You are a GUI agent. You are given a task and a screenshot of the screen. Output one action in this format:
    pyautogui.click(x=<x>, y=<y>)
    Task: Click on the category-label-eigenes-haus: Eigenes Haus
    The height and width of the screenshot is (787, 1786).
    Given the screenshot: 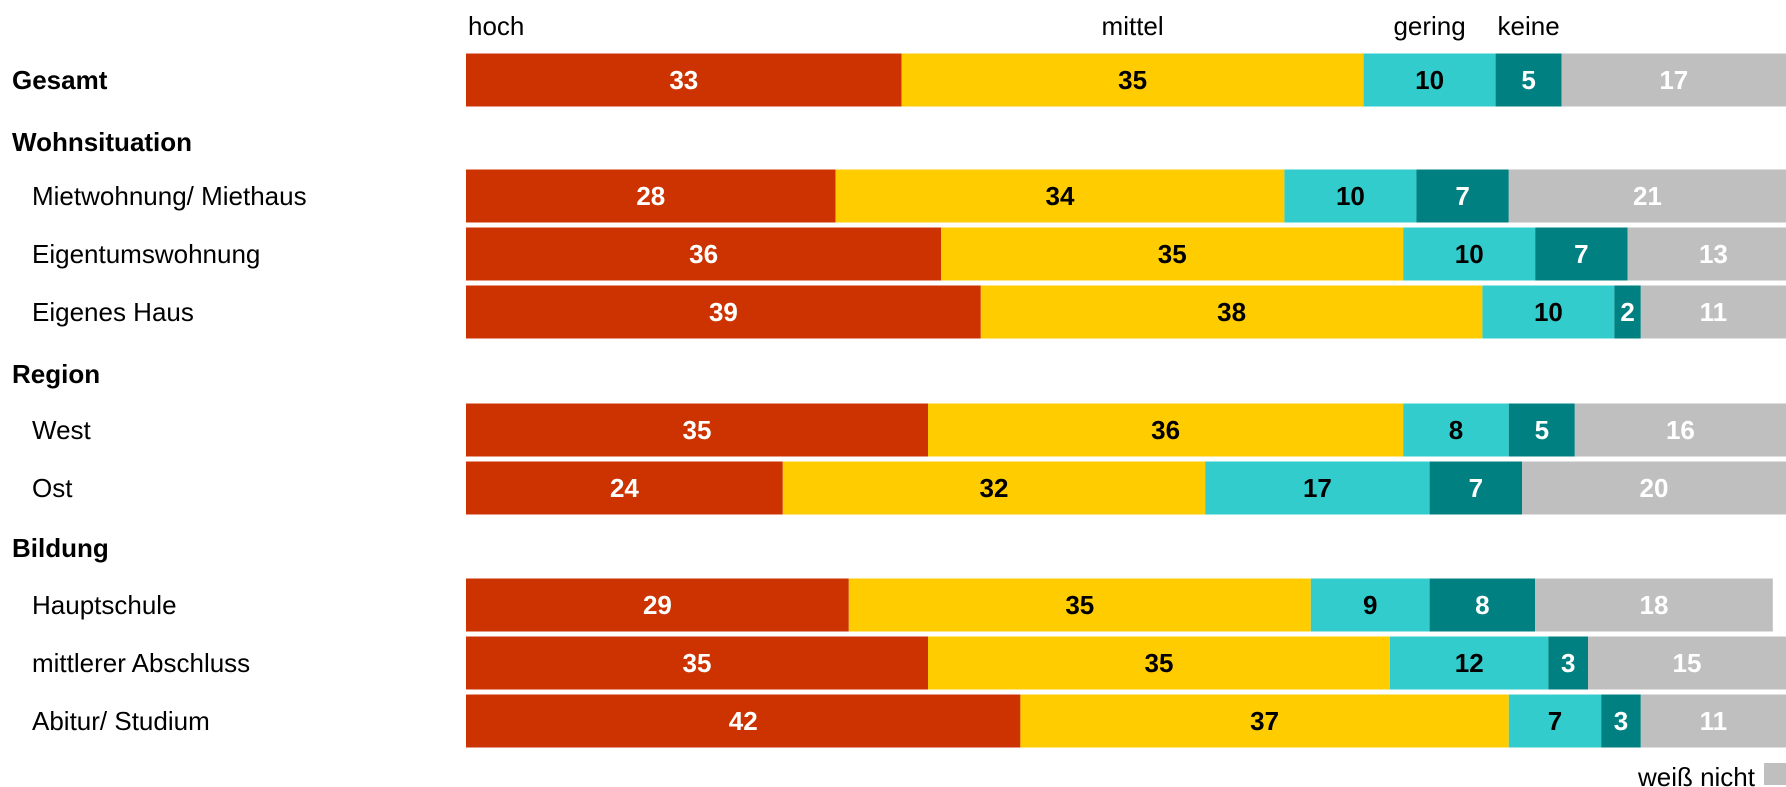 What is the action you would take?
    pyautogui.click(x=113, y=312)
    